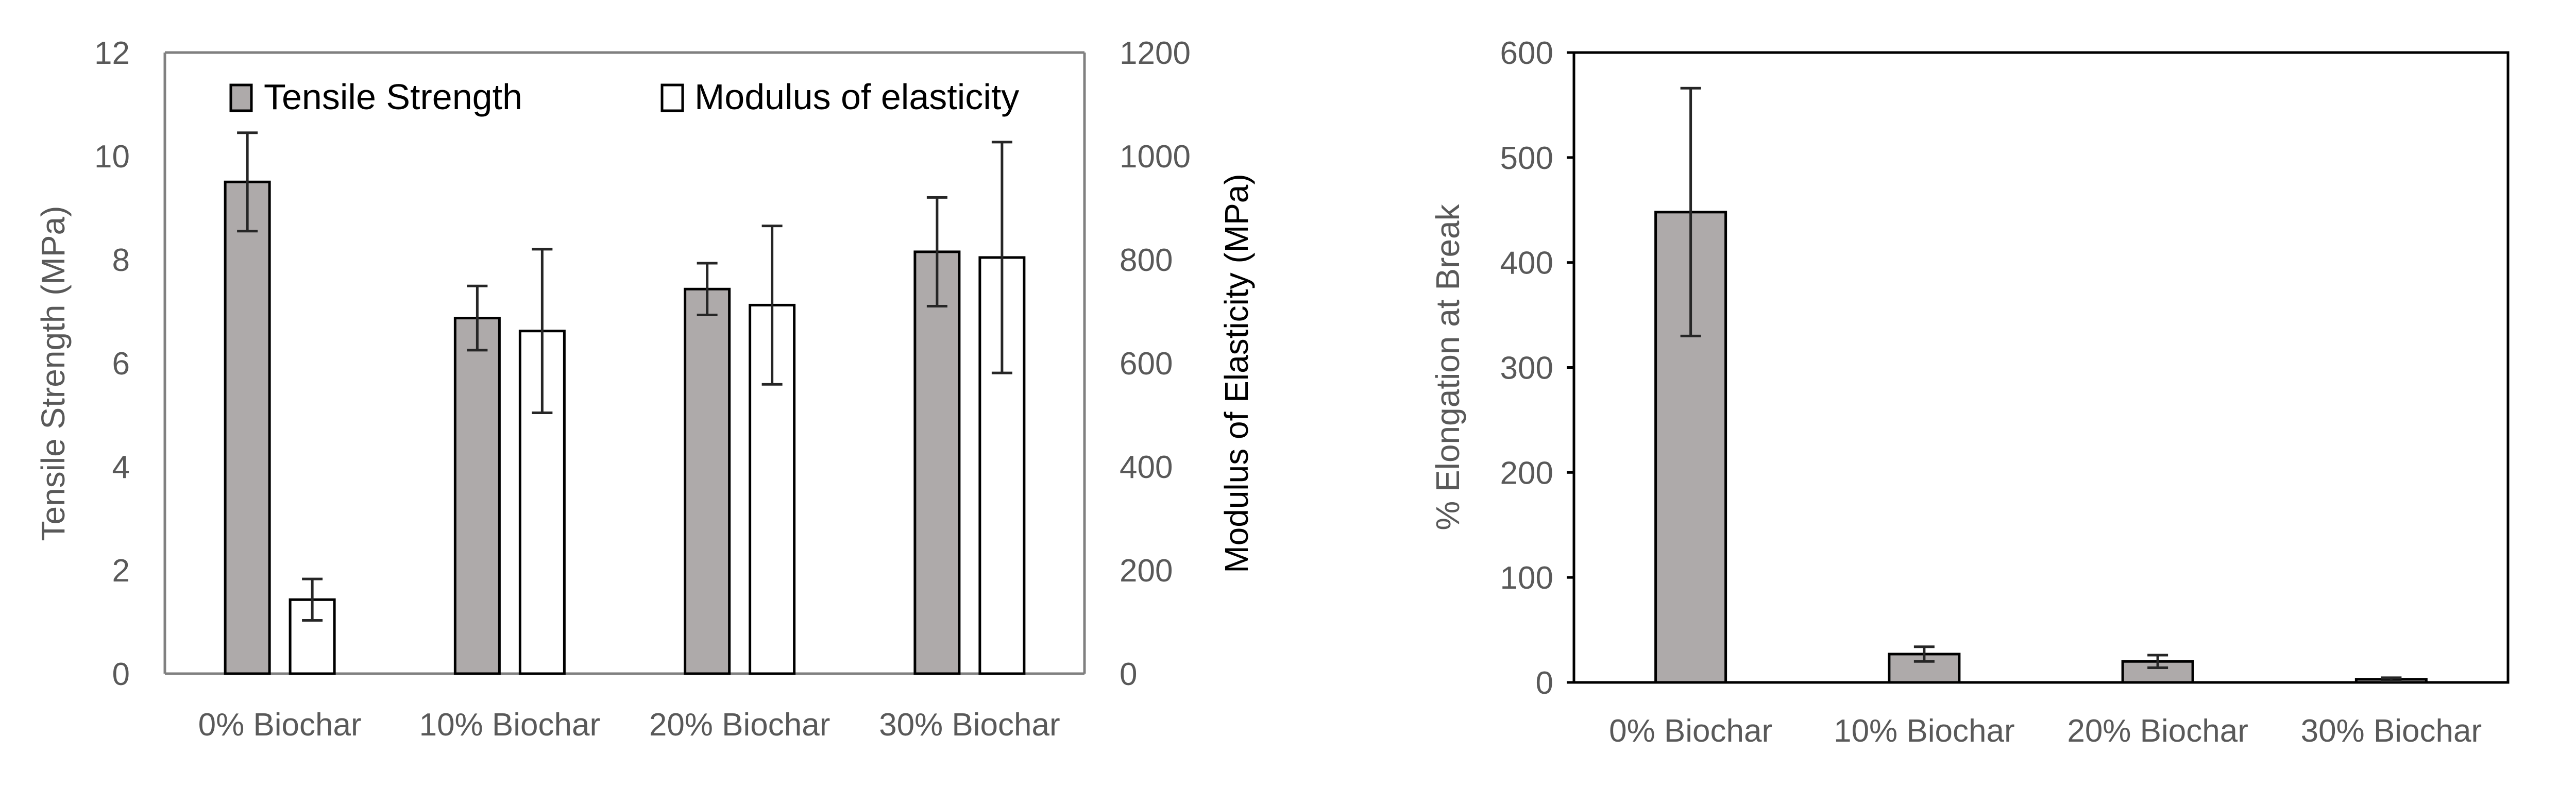  I want to click on chart2-y-tick-500: 500, so click(1527, 158).